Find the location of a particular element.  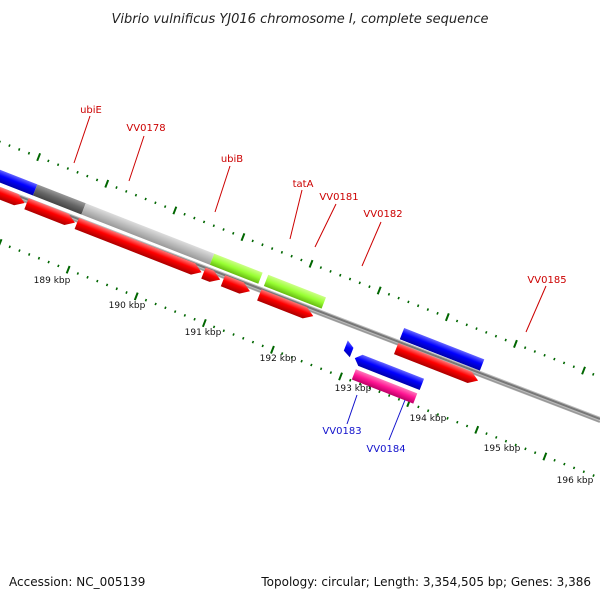

gene-label-tatA: tatA is located at coordinates (303, 184).